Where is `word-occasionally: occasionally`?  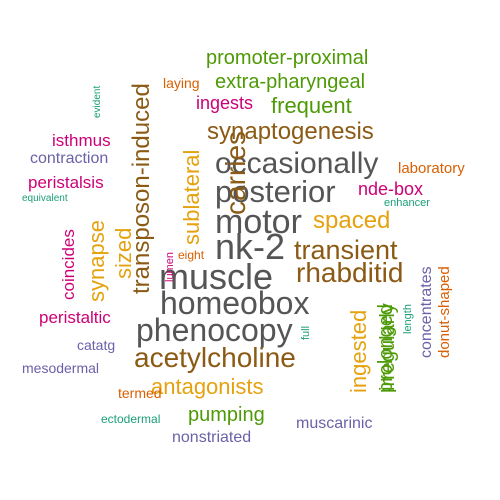
word-occasionally: occasionally is located at coordinates (297, 163).